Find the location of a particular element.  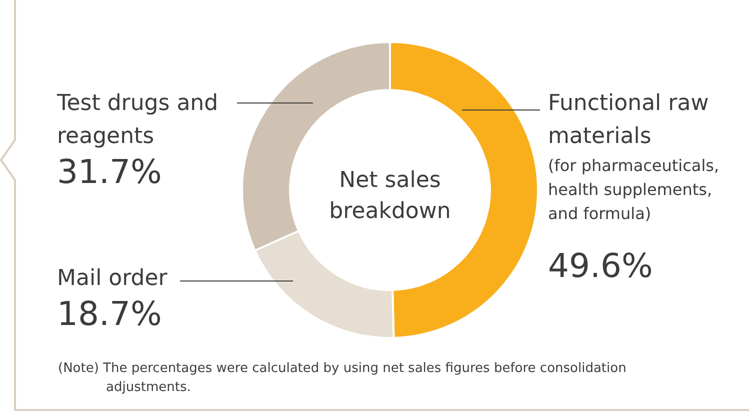

slice-label: Functional raw materials is located at coordinates (628, 120).